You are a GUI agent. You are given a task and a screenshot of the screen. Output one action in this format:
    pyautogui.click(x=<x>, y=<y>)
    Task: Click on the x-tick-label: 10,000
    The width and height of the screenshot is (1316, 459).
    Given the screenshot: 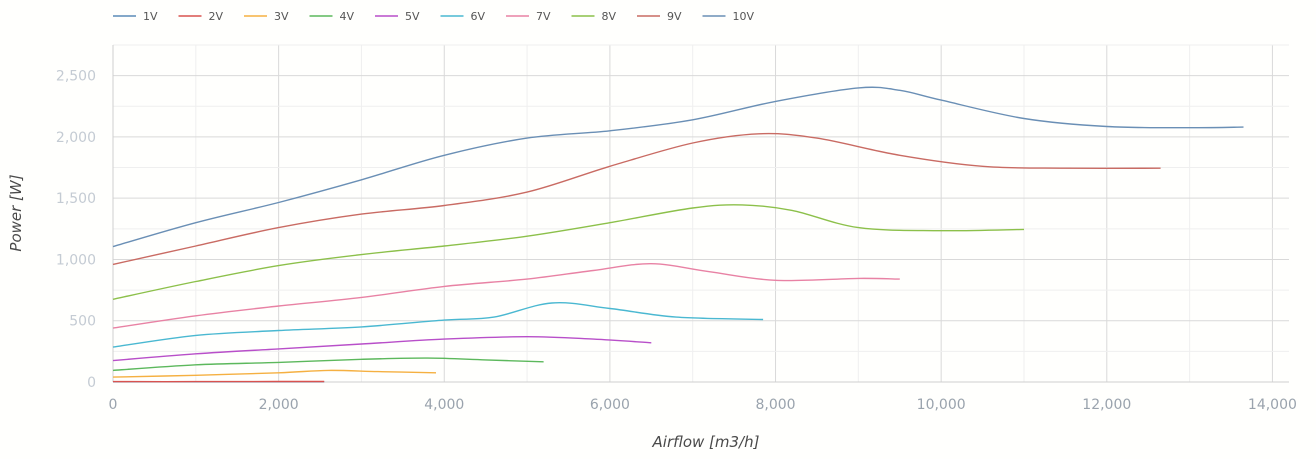 What is the action you would take?
    pyautogui.click(x=941, y=405)
    